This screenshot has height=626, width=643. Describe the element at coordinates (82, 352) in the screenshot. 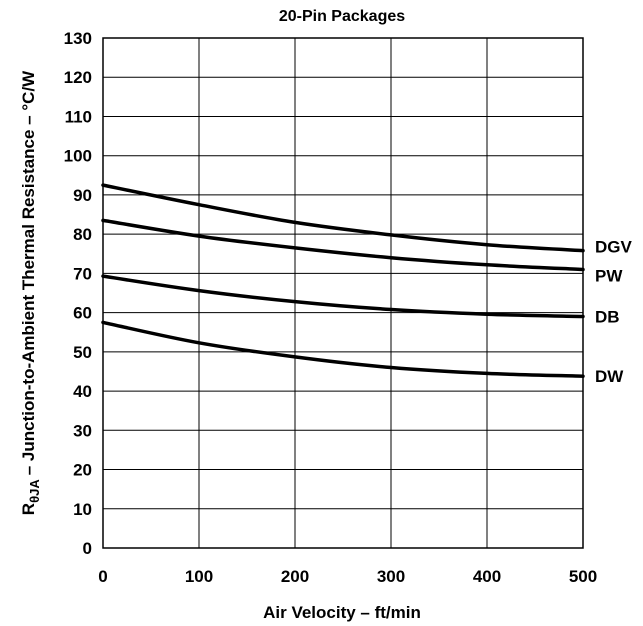

I see `y-tick-label: 50` at that location.